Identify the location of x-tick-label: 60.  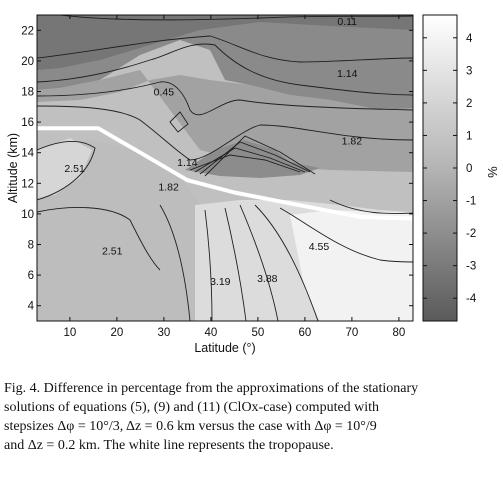
(305, 333).